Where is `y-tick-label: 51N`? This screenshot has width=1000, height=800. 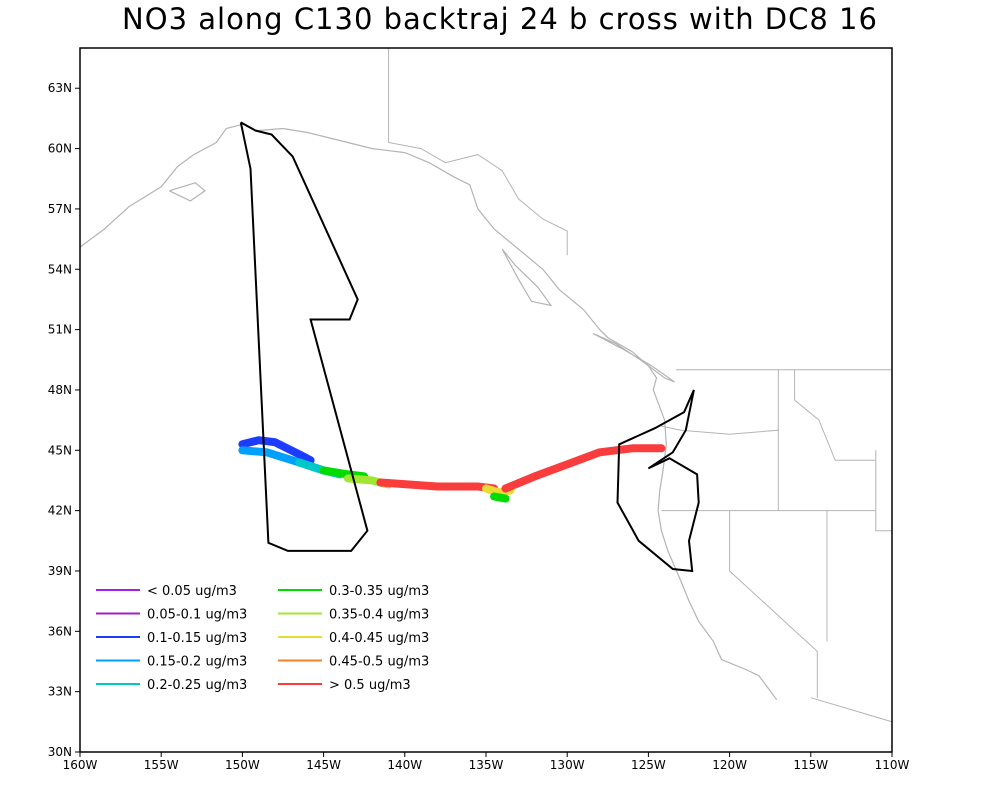 y-tick-label: 51N is located at coordinates (60, 330).